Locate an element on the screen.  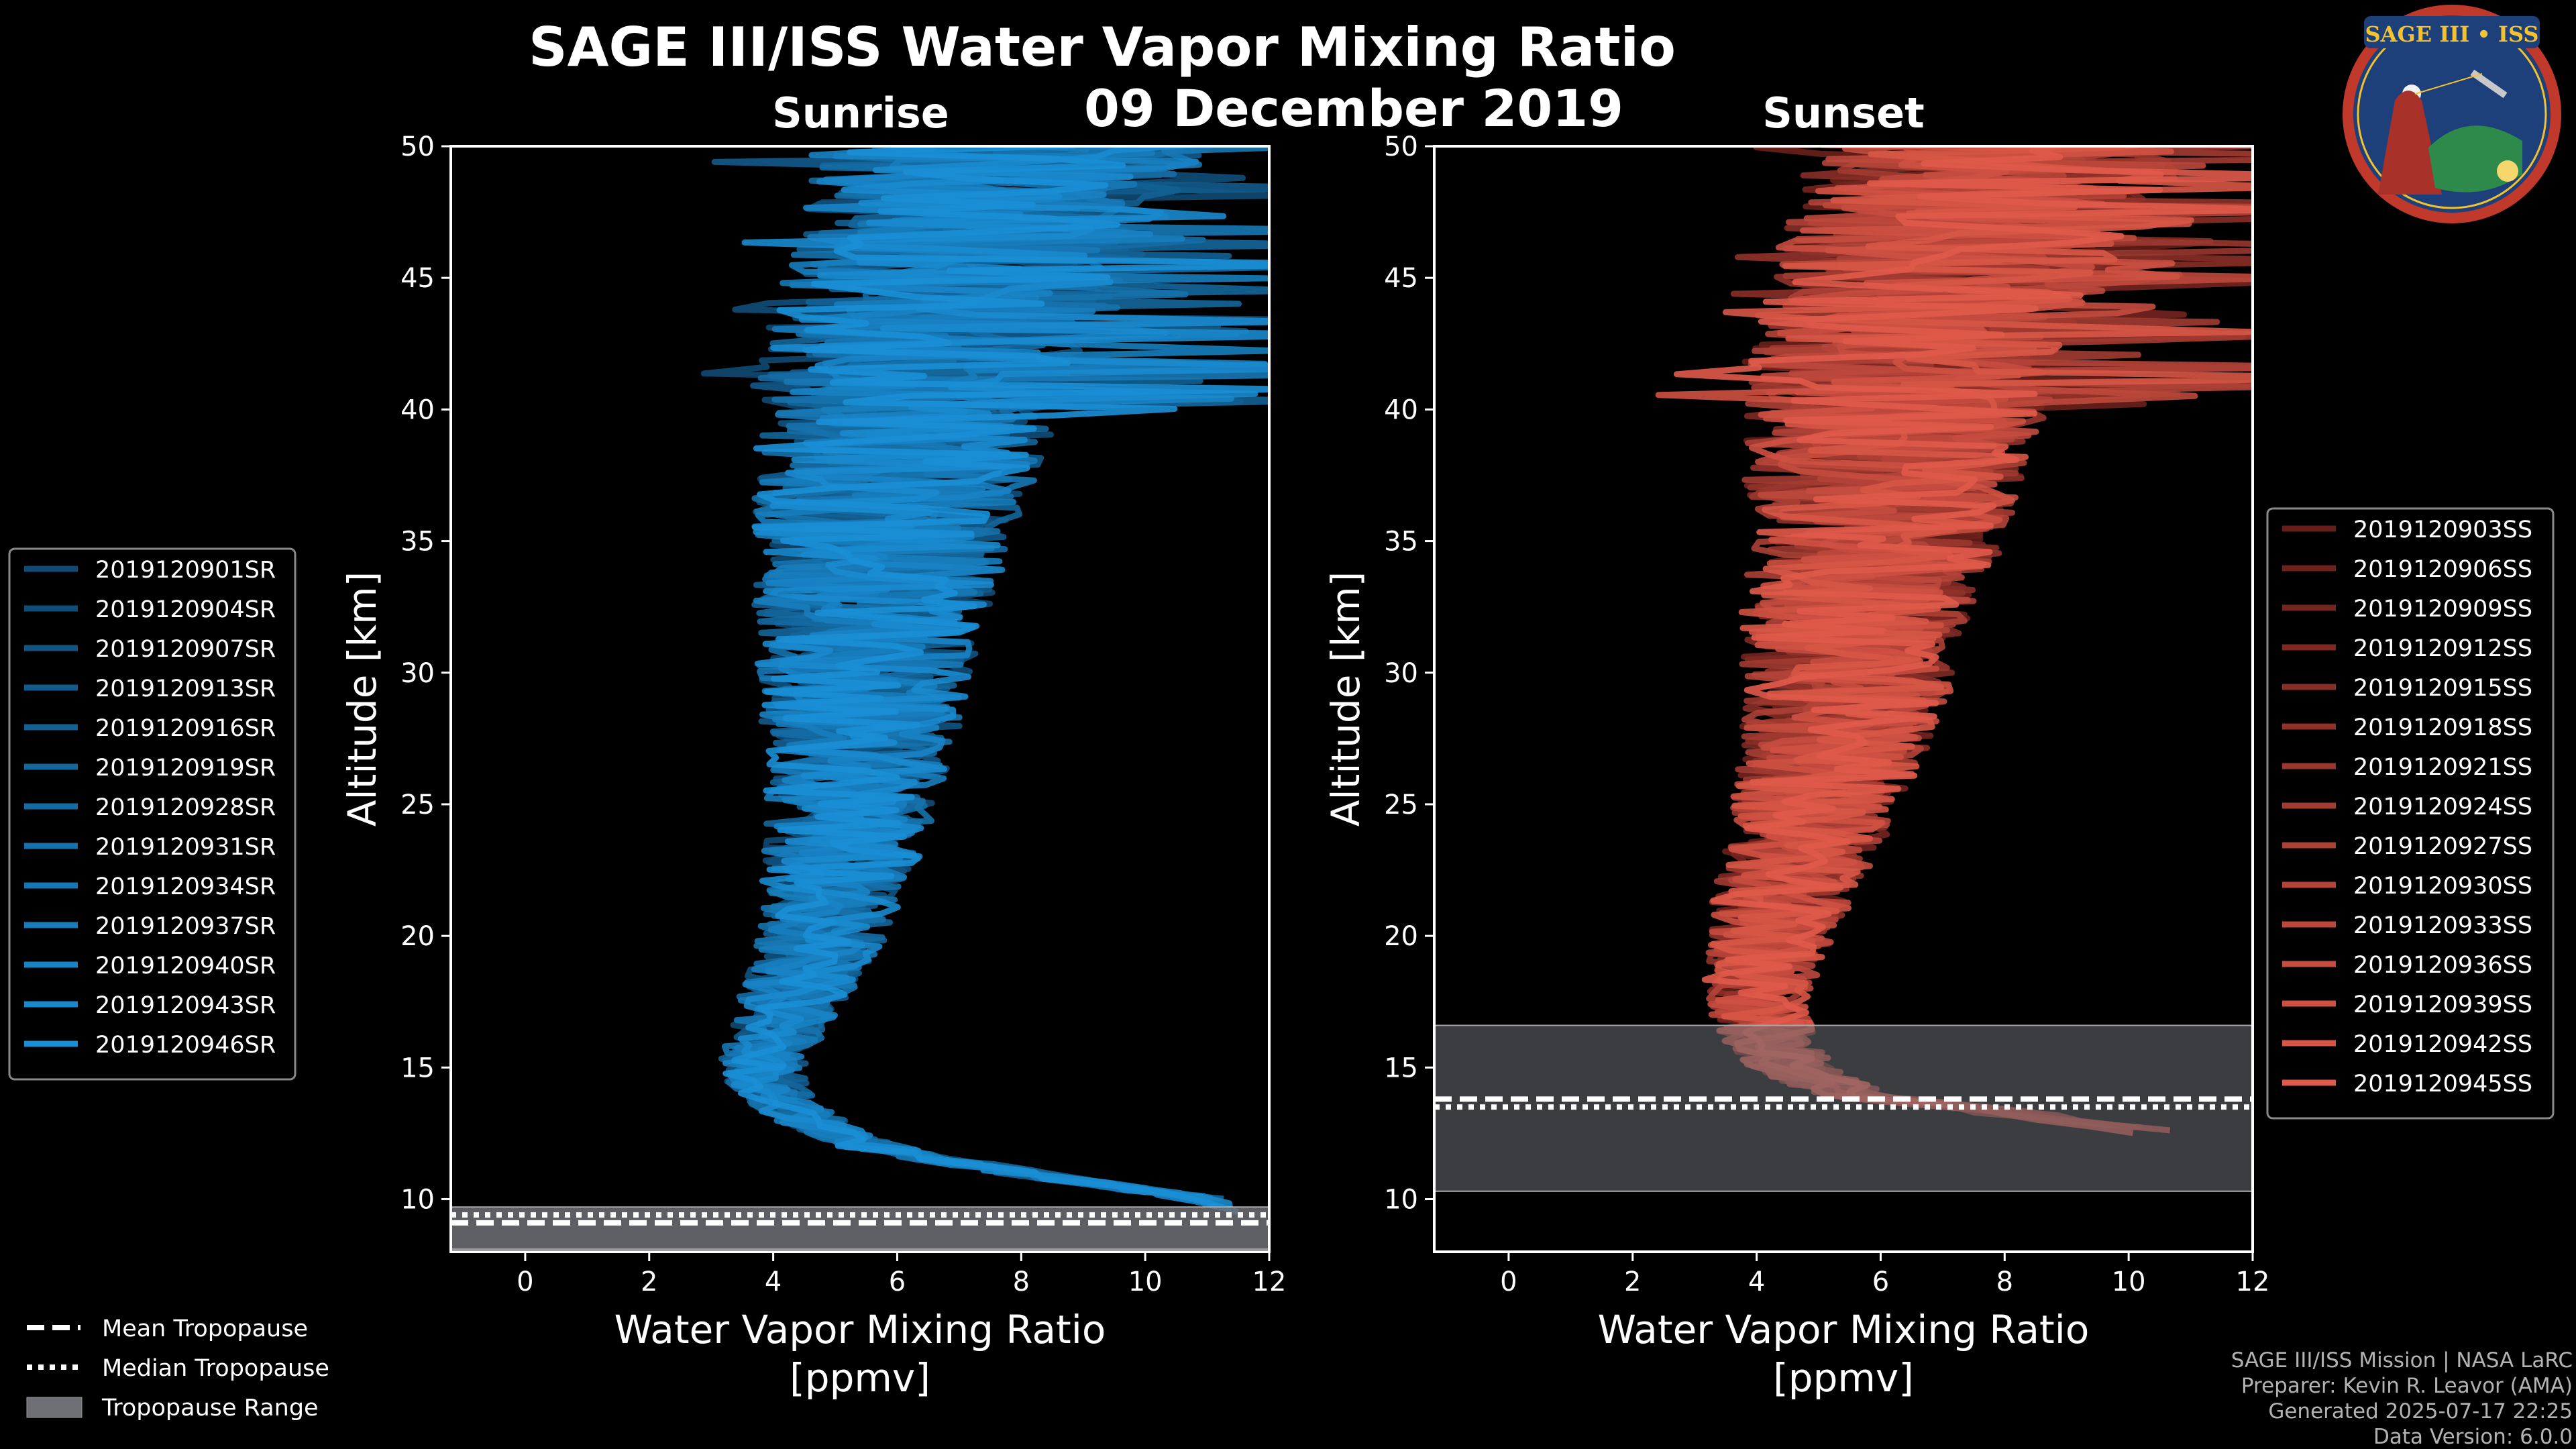
legend-entry: 2019120939SS is located at coordinates (2442, 1004).